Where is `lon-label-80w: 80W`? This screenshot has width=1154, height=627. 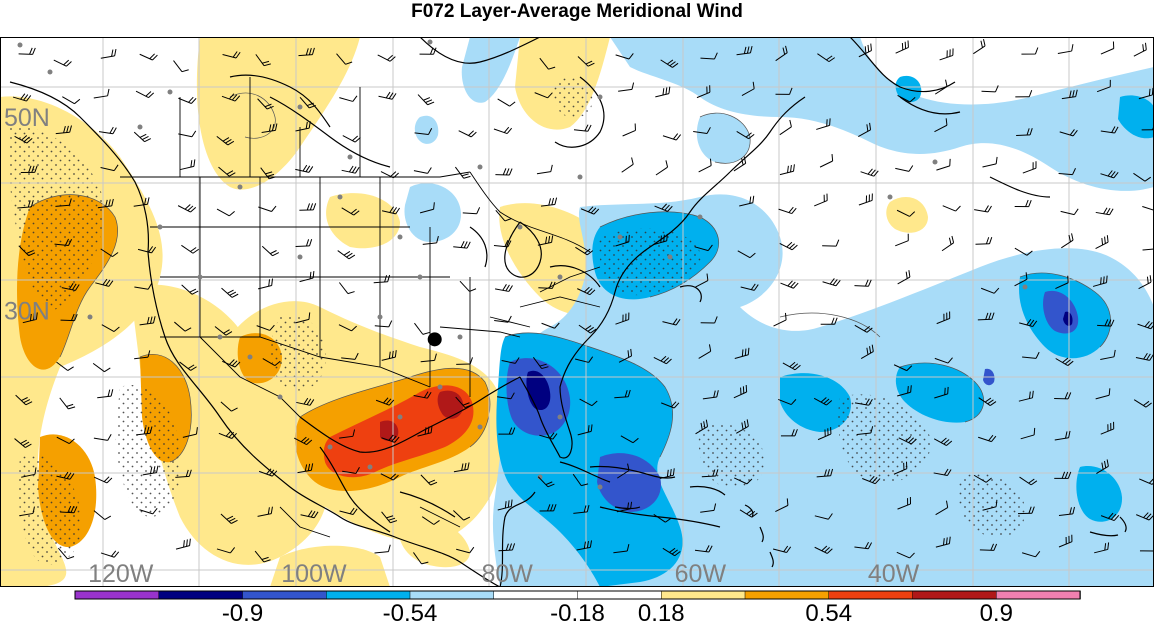 lon-label-80w: 80W is located at coordinates (507, 573).